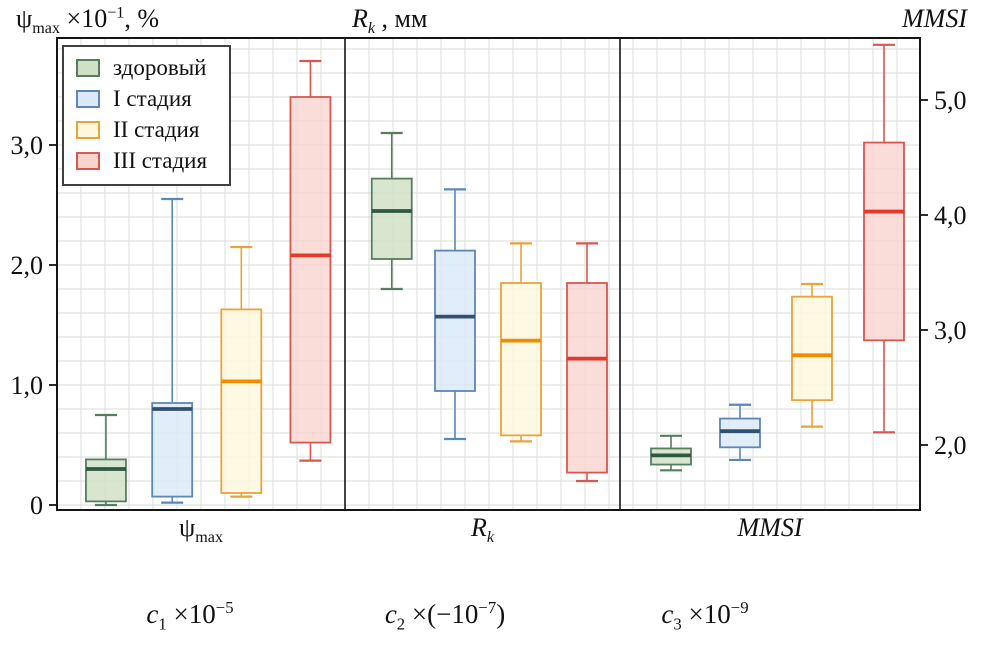 This screenshot has width=997, height=655. What do you see at coordinates (401, 624) in the screenshot?
I see `c-subscript: 2` at bounding box center [401, 624].